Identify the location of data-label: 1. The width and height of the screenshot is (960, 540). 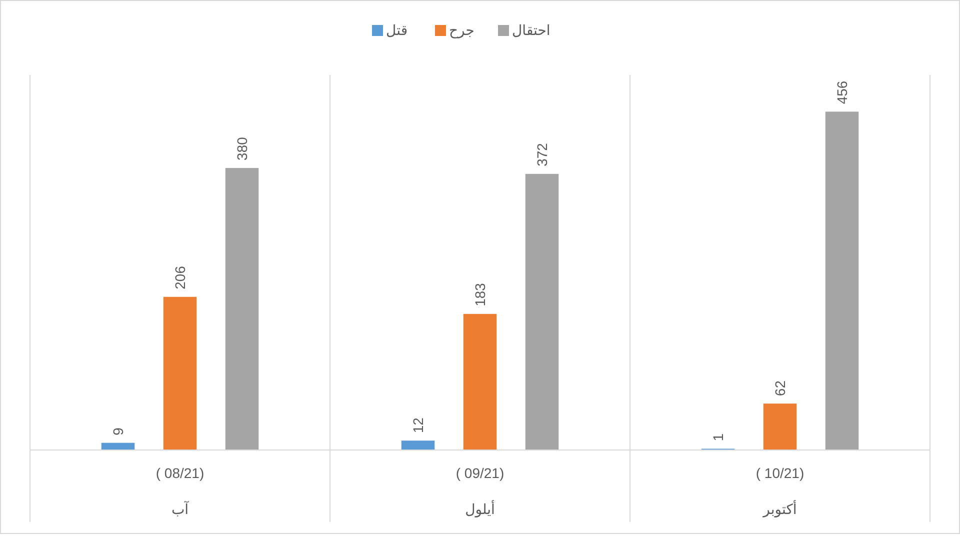
(718, 437).